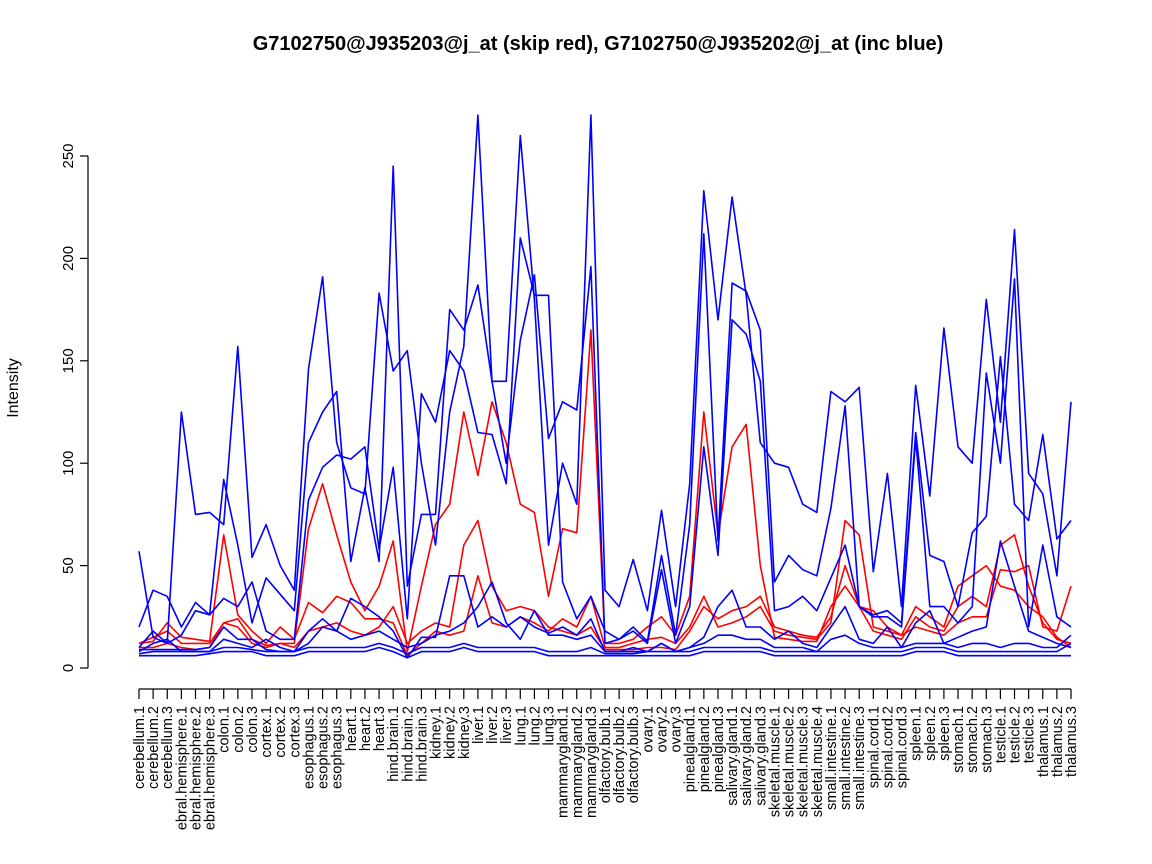  I want to click on x-tick-label: spinal.cord.1, so click(874, 747).